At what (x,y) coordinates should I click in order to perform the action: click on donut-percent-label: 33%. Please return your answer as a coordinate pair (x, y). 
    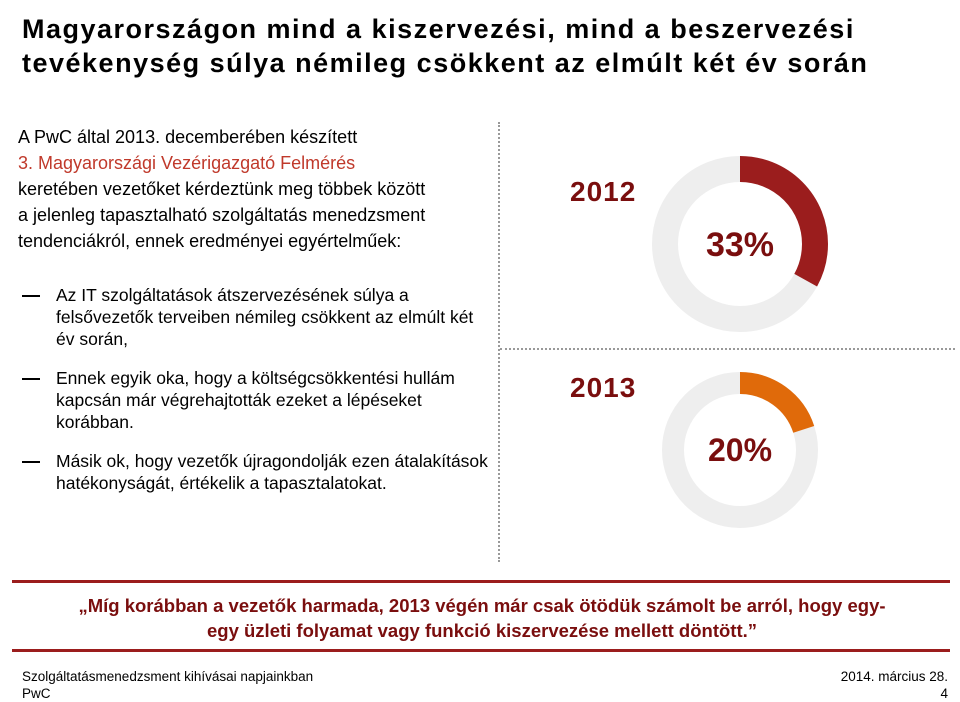
    Looking at the image, I should click on (740, 245).